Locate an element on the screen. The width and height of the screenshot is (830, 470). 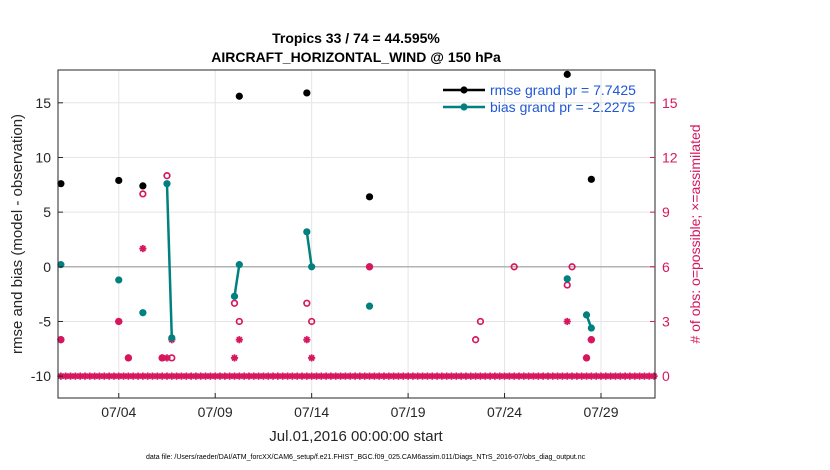
y-tick-label-left: -5 is located at coordinates (45, 321).